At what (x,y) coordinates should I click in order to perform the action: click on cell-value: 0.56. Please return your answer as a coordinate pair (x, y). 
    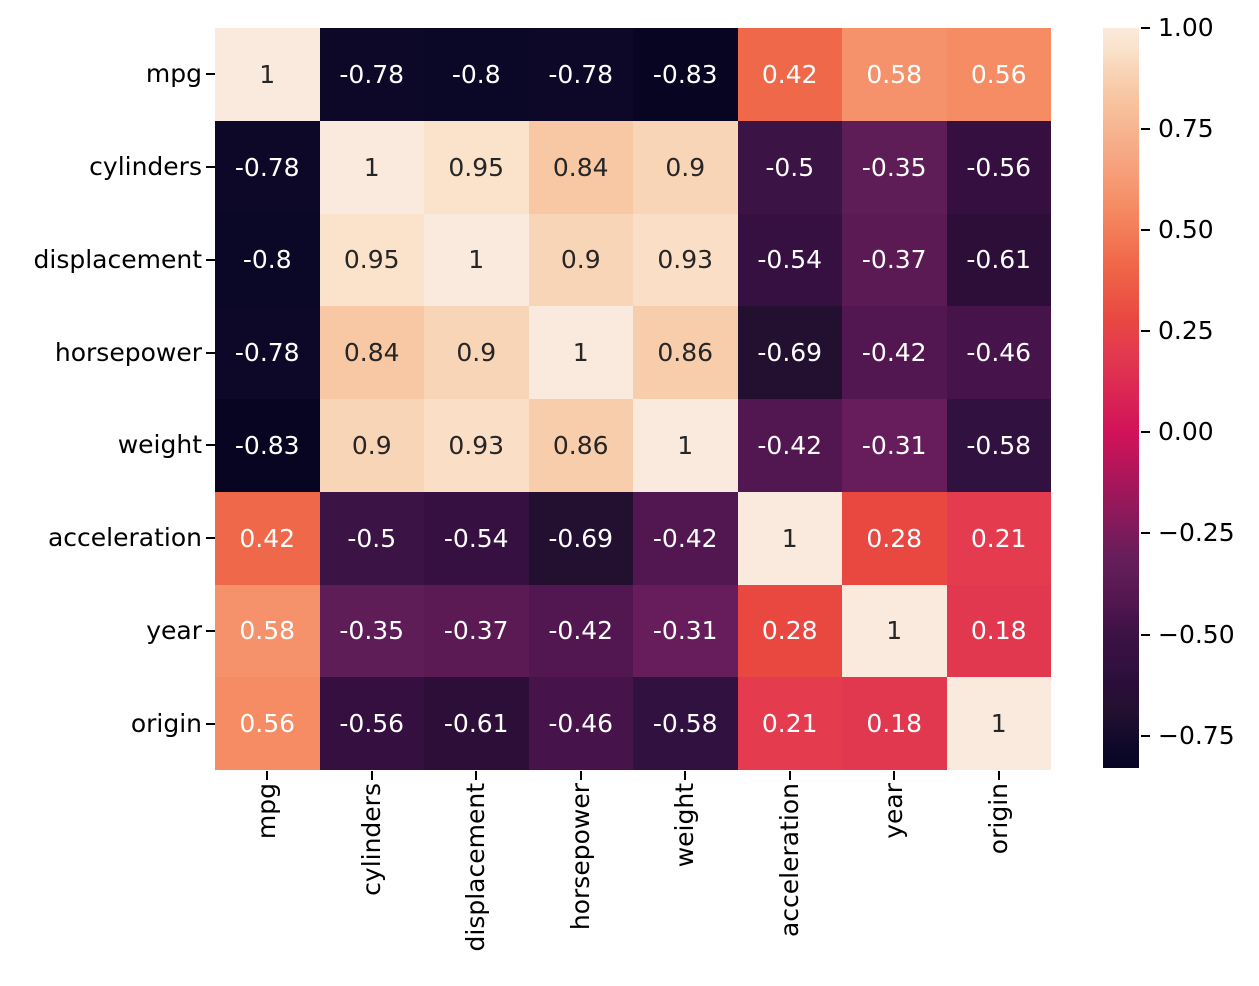
    Looking at the image, I should click on (998, 74).